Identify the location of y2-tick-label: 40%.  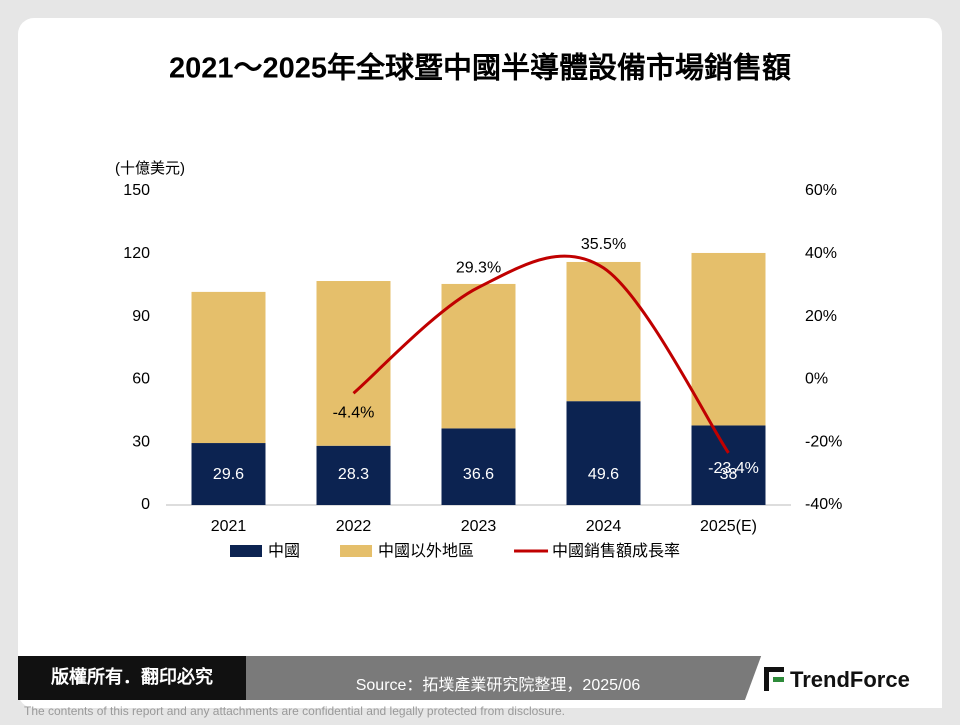
(821, 253).